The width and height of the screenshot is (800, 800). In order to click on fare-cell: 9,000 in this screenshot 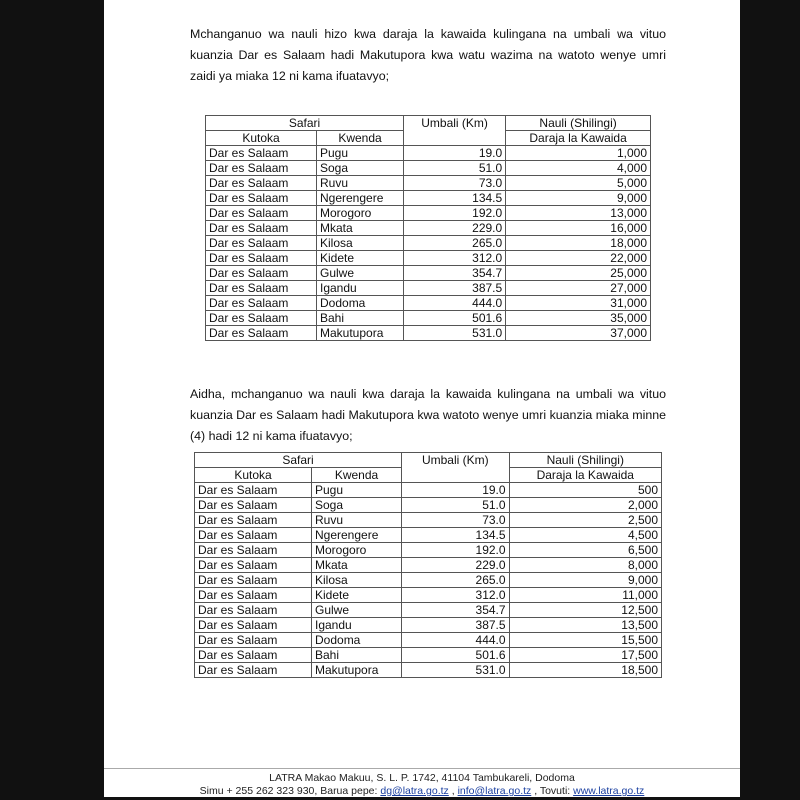, I will do `click(578, 198)`.